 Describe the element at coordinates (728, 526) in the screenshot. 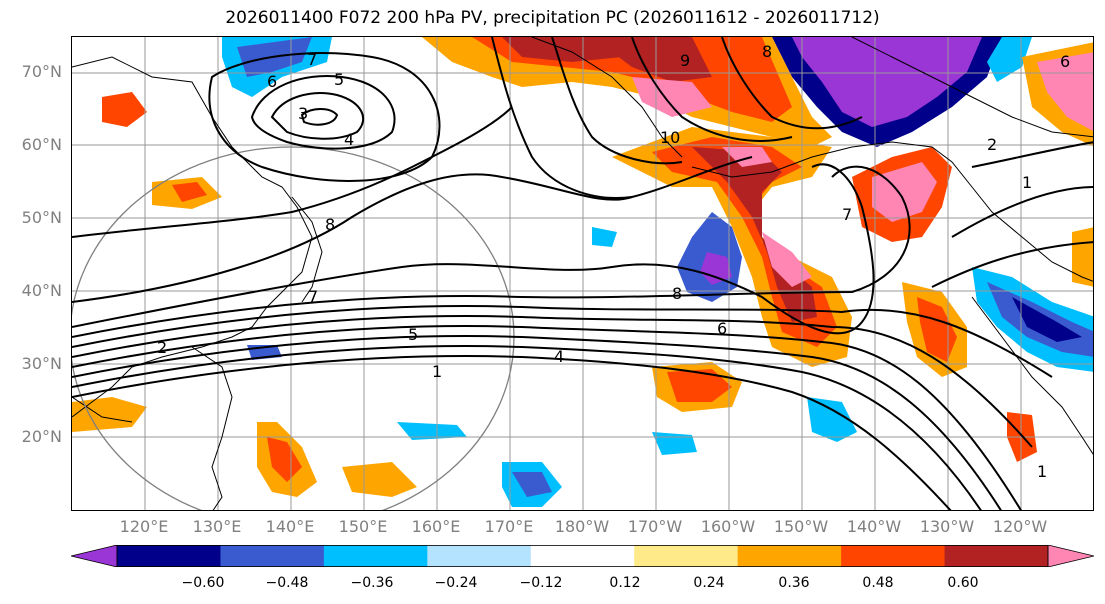

I see `lon-label: 160°W` at that location.